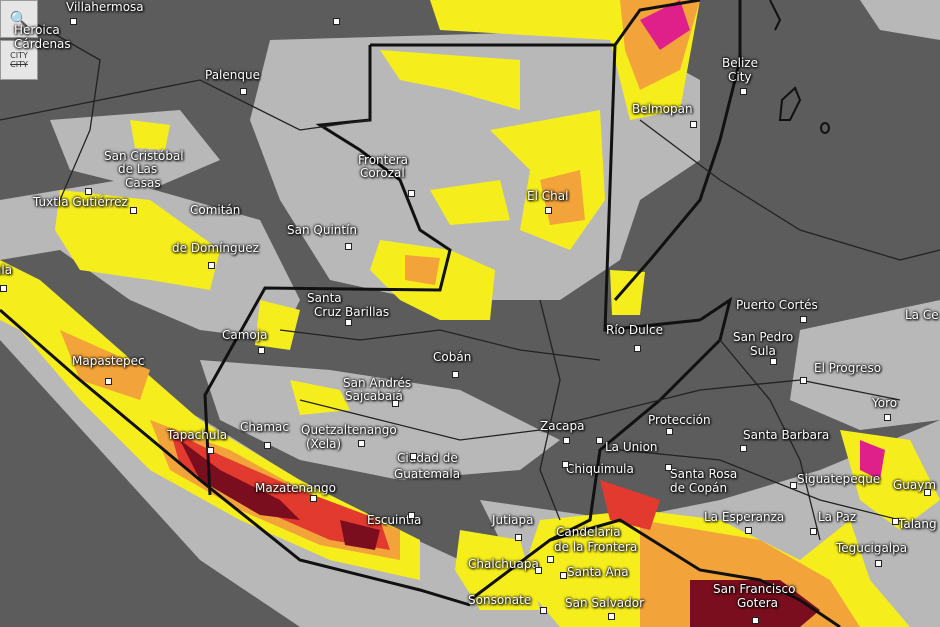  What do you see at coordinates (588, 532) in the screenshot?
I see `city-label: Candelaria` at bounding box center [588, 532].